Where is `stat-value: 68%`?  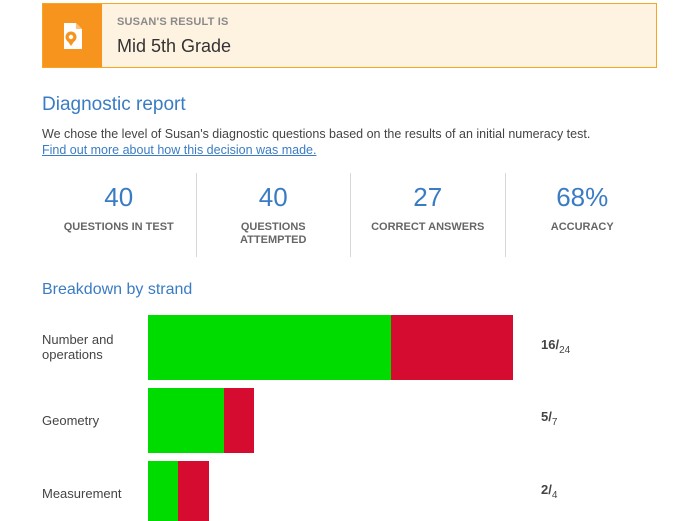
stat-value: 68% is located at coordinates (582, 197).